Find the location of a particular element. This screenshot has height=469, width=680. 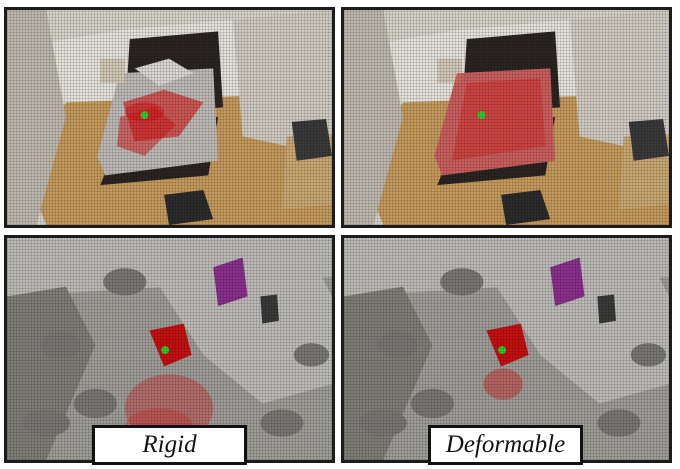

highlight-deformable-bed is located at coordinates (495, 122).